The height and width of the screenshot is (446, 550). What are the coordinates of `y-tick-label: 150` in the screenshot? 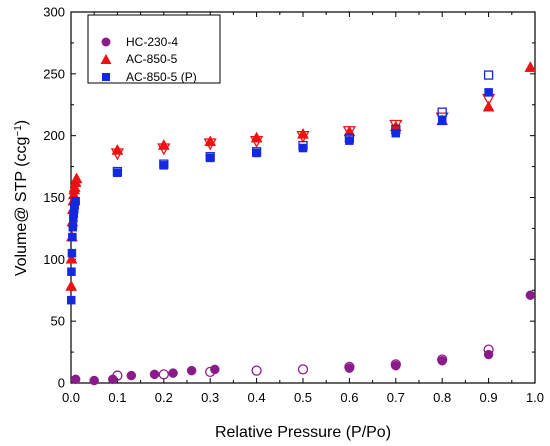 It's located at (54, 197).